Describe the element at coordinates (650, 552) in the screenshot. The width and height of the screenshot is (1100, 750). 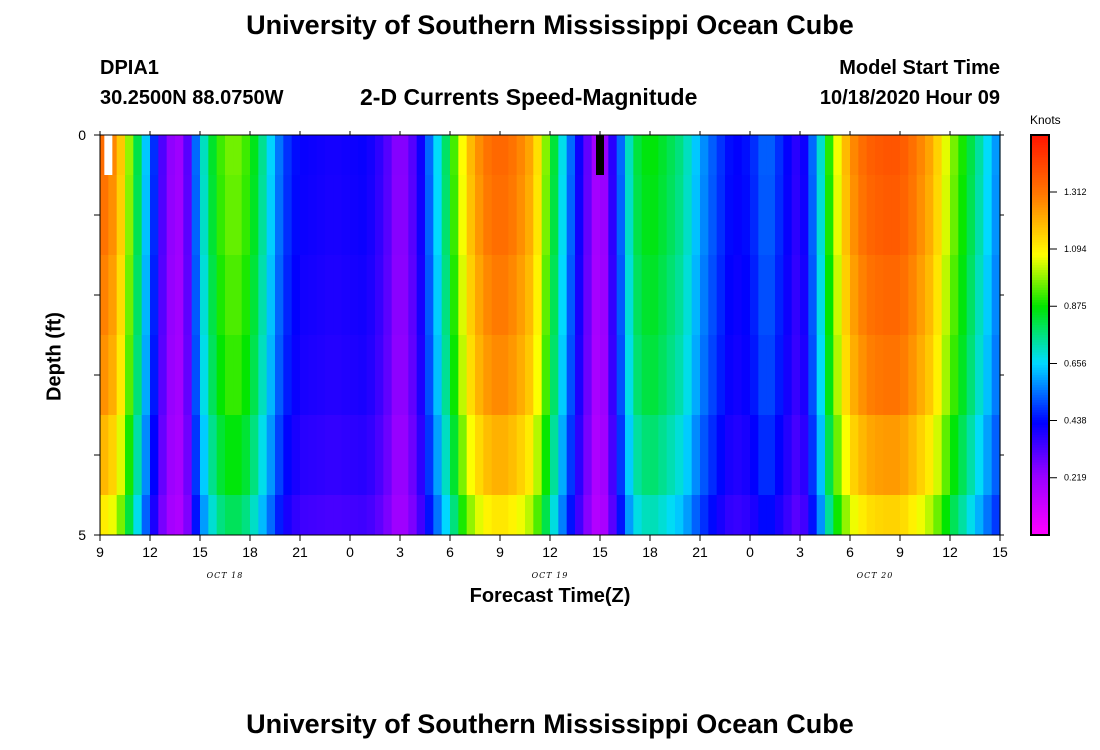
I see `x-tick-label: 18` at that location.